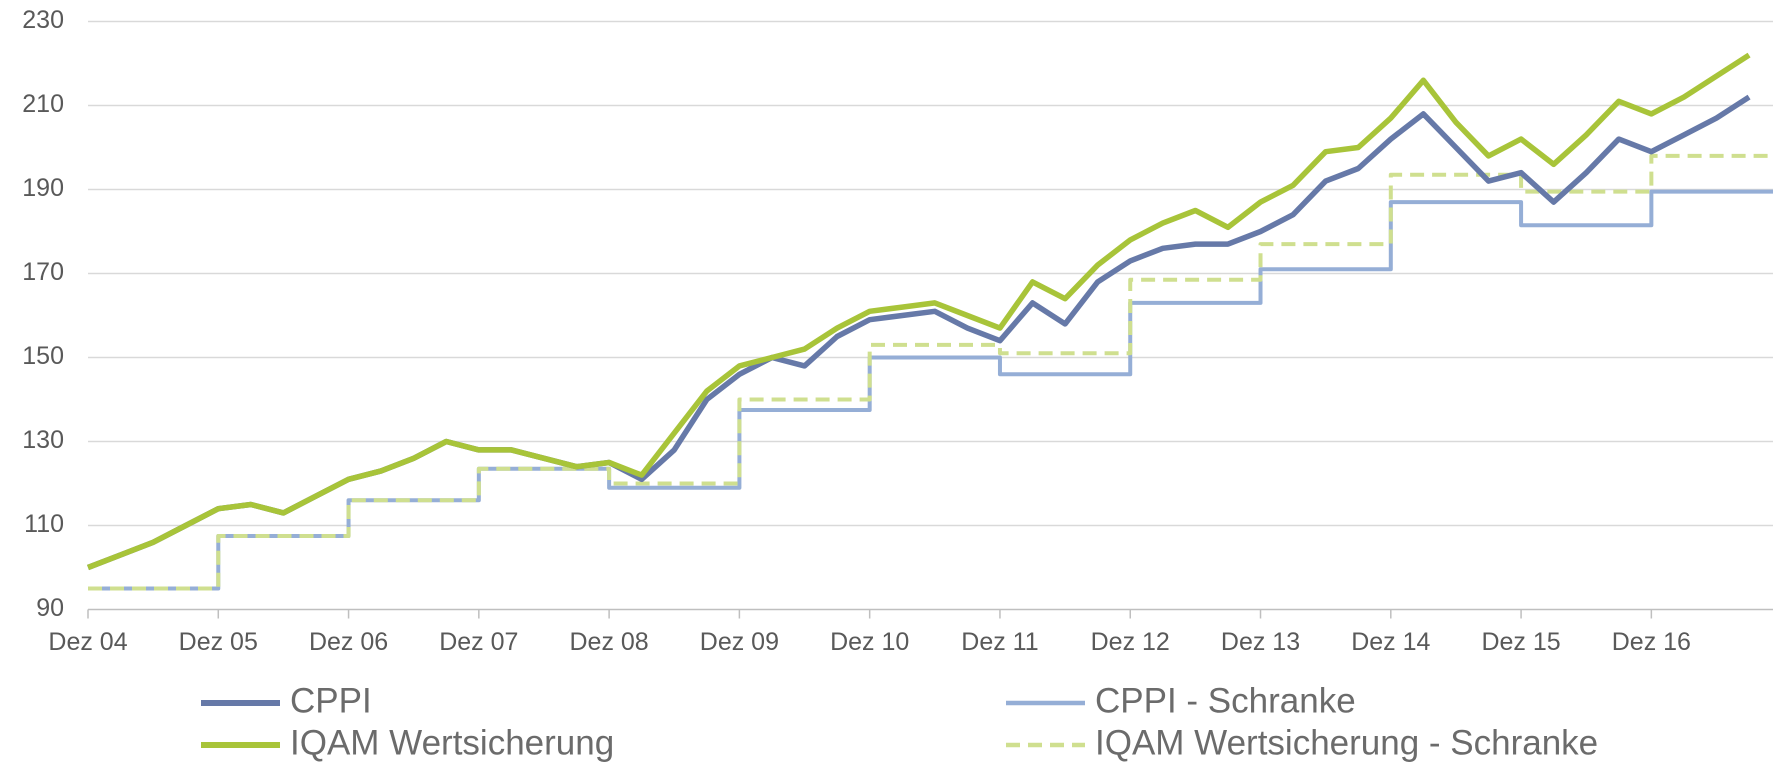  Describe the element at coordinates (43, 20) in the screenshot. I see `y-tick-label: 230` at that location.